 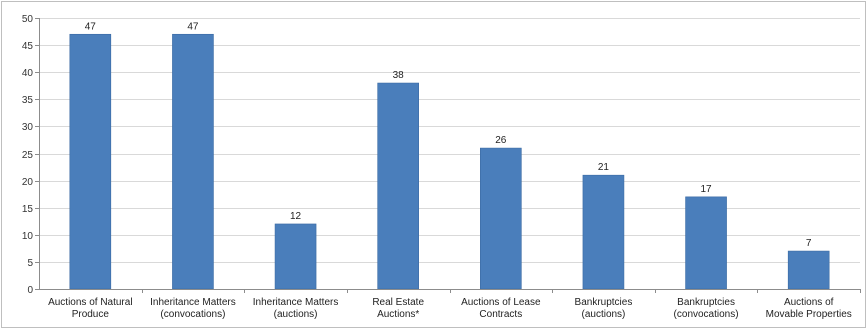 What do you see at coordinates (28, 182) in the screenshot?
I see `y-tick-label: 20` at bounding box center [28, 182].